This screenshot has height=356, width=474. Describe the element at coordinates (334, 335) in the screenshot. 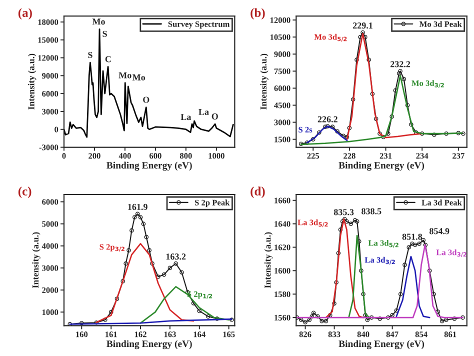

I see `x-tick-label: 833` at that location.